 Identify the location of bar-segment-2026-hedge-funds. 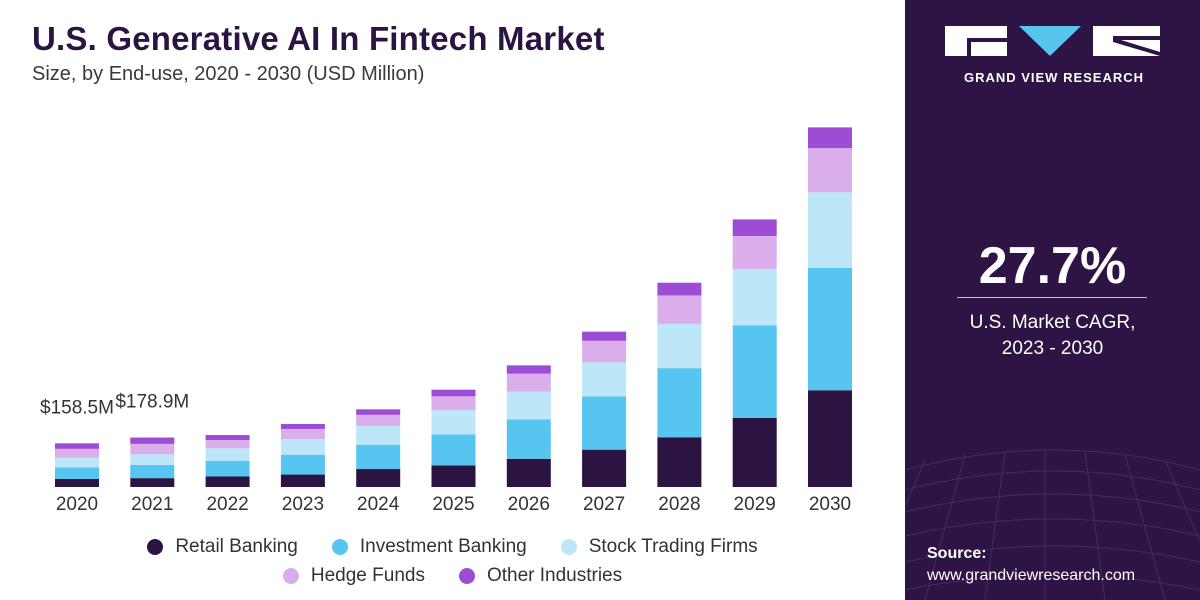
(528, 382).